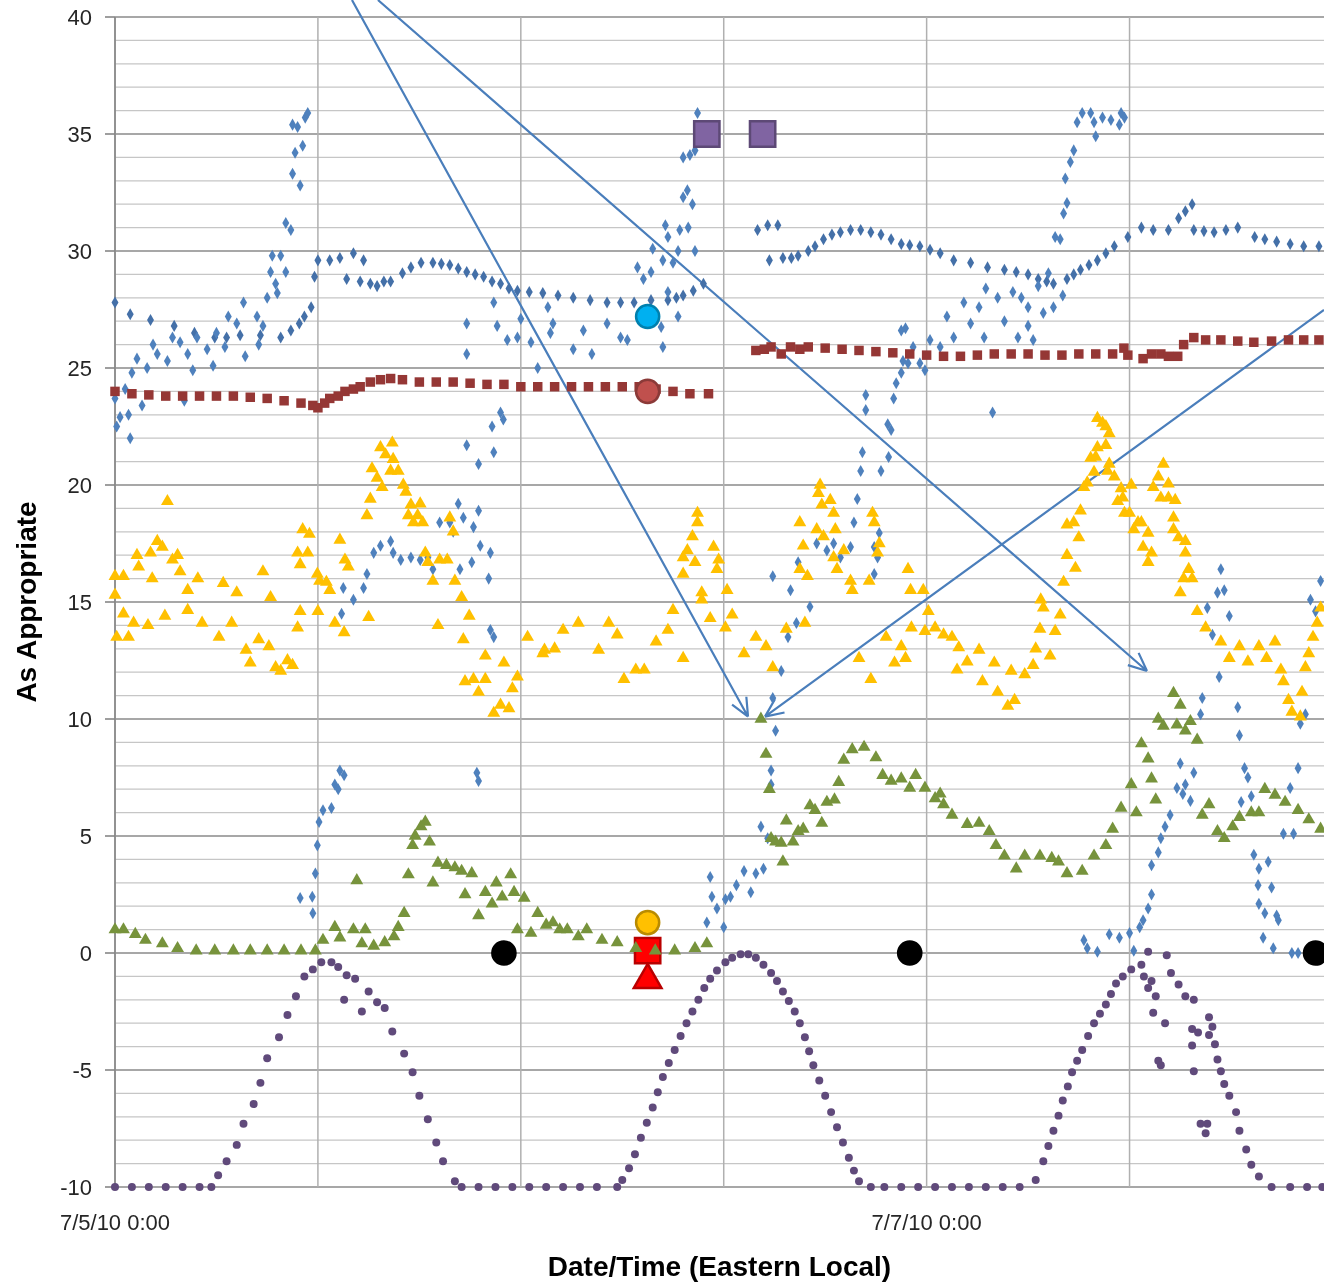  What do you see at coordinates (79, 485) in the screenshot?
I see `y-tick-label: 20` at bounding box center [79, 485].